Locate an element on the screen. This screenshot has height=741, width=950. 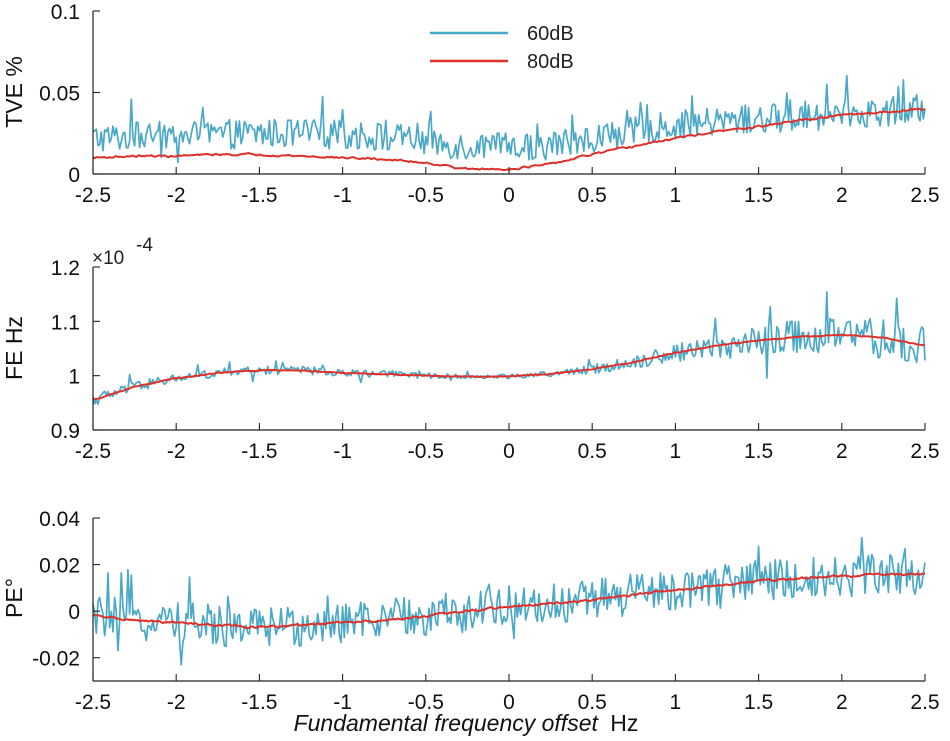
legend-label-80db: 80dB is located at coordinates (550, 62).